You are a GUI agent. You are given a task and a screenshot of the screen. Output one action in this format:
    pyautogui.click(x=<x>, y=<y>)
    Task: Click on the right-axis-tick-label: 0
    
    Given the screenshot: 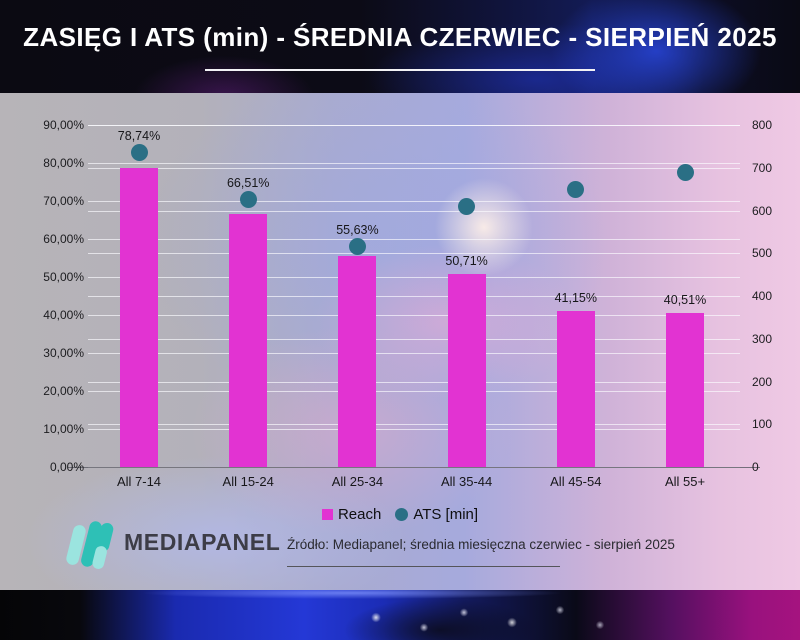 What is the action you would take?
    pyautogui.click(x=755, y=467)
    